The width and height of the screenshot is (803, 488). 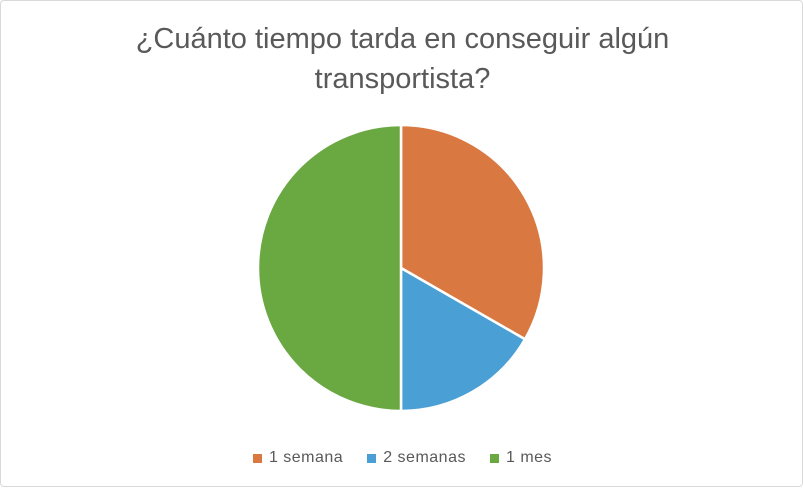 What do you see at coordinates (402, 79) in the screenshot?
I see `chart-title-line-2: transportista?` at bounding box center [402, 79].